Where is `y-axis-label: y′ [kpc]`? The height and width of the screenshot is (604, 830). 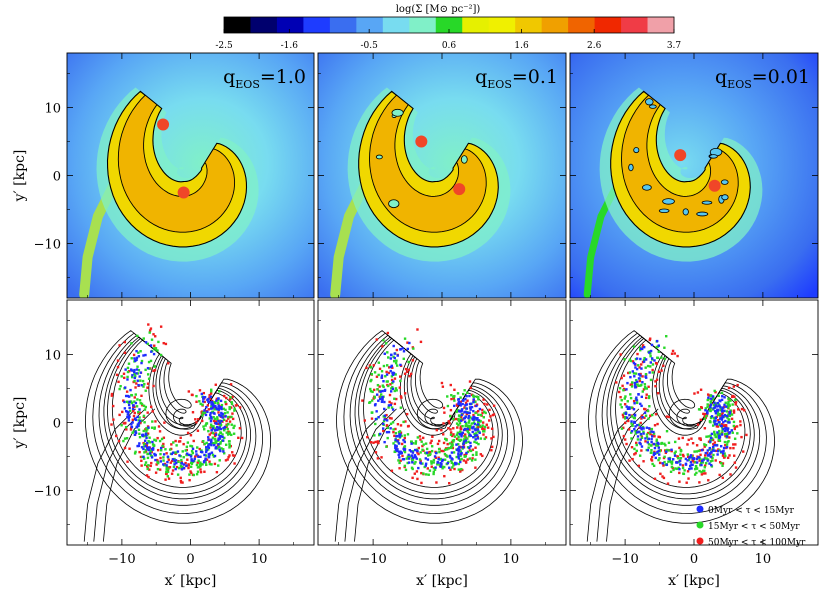
y-axis-label: y′ [kpc] is located at coordinates (20, 176).